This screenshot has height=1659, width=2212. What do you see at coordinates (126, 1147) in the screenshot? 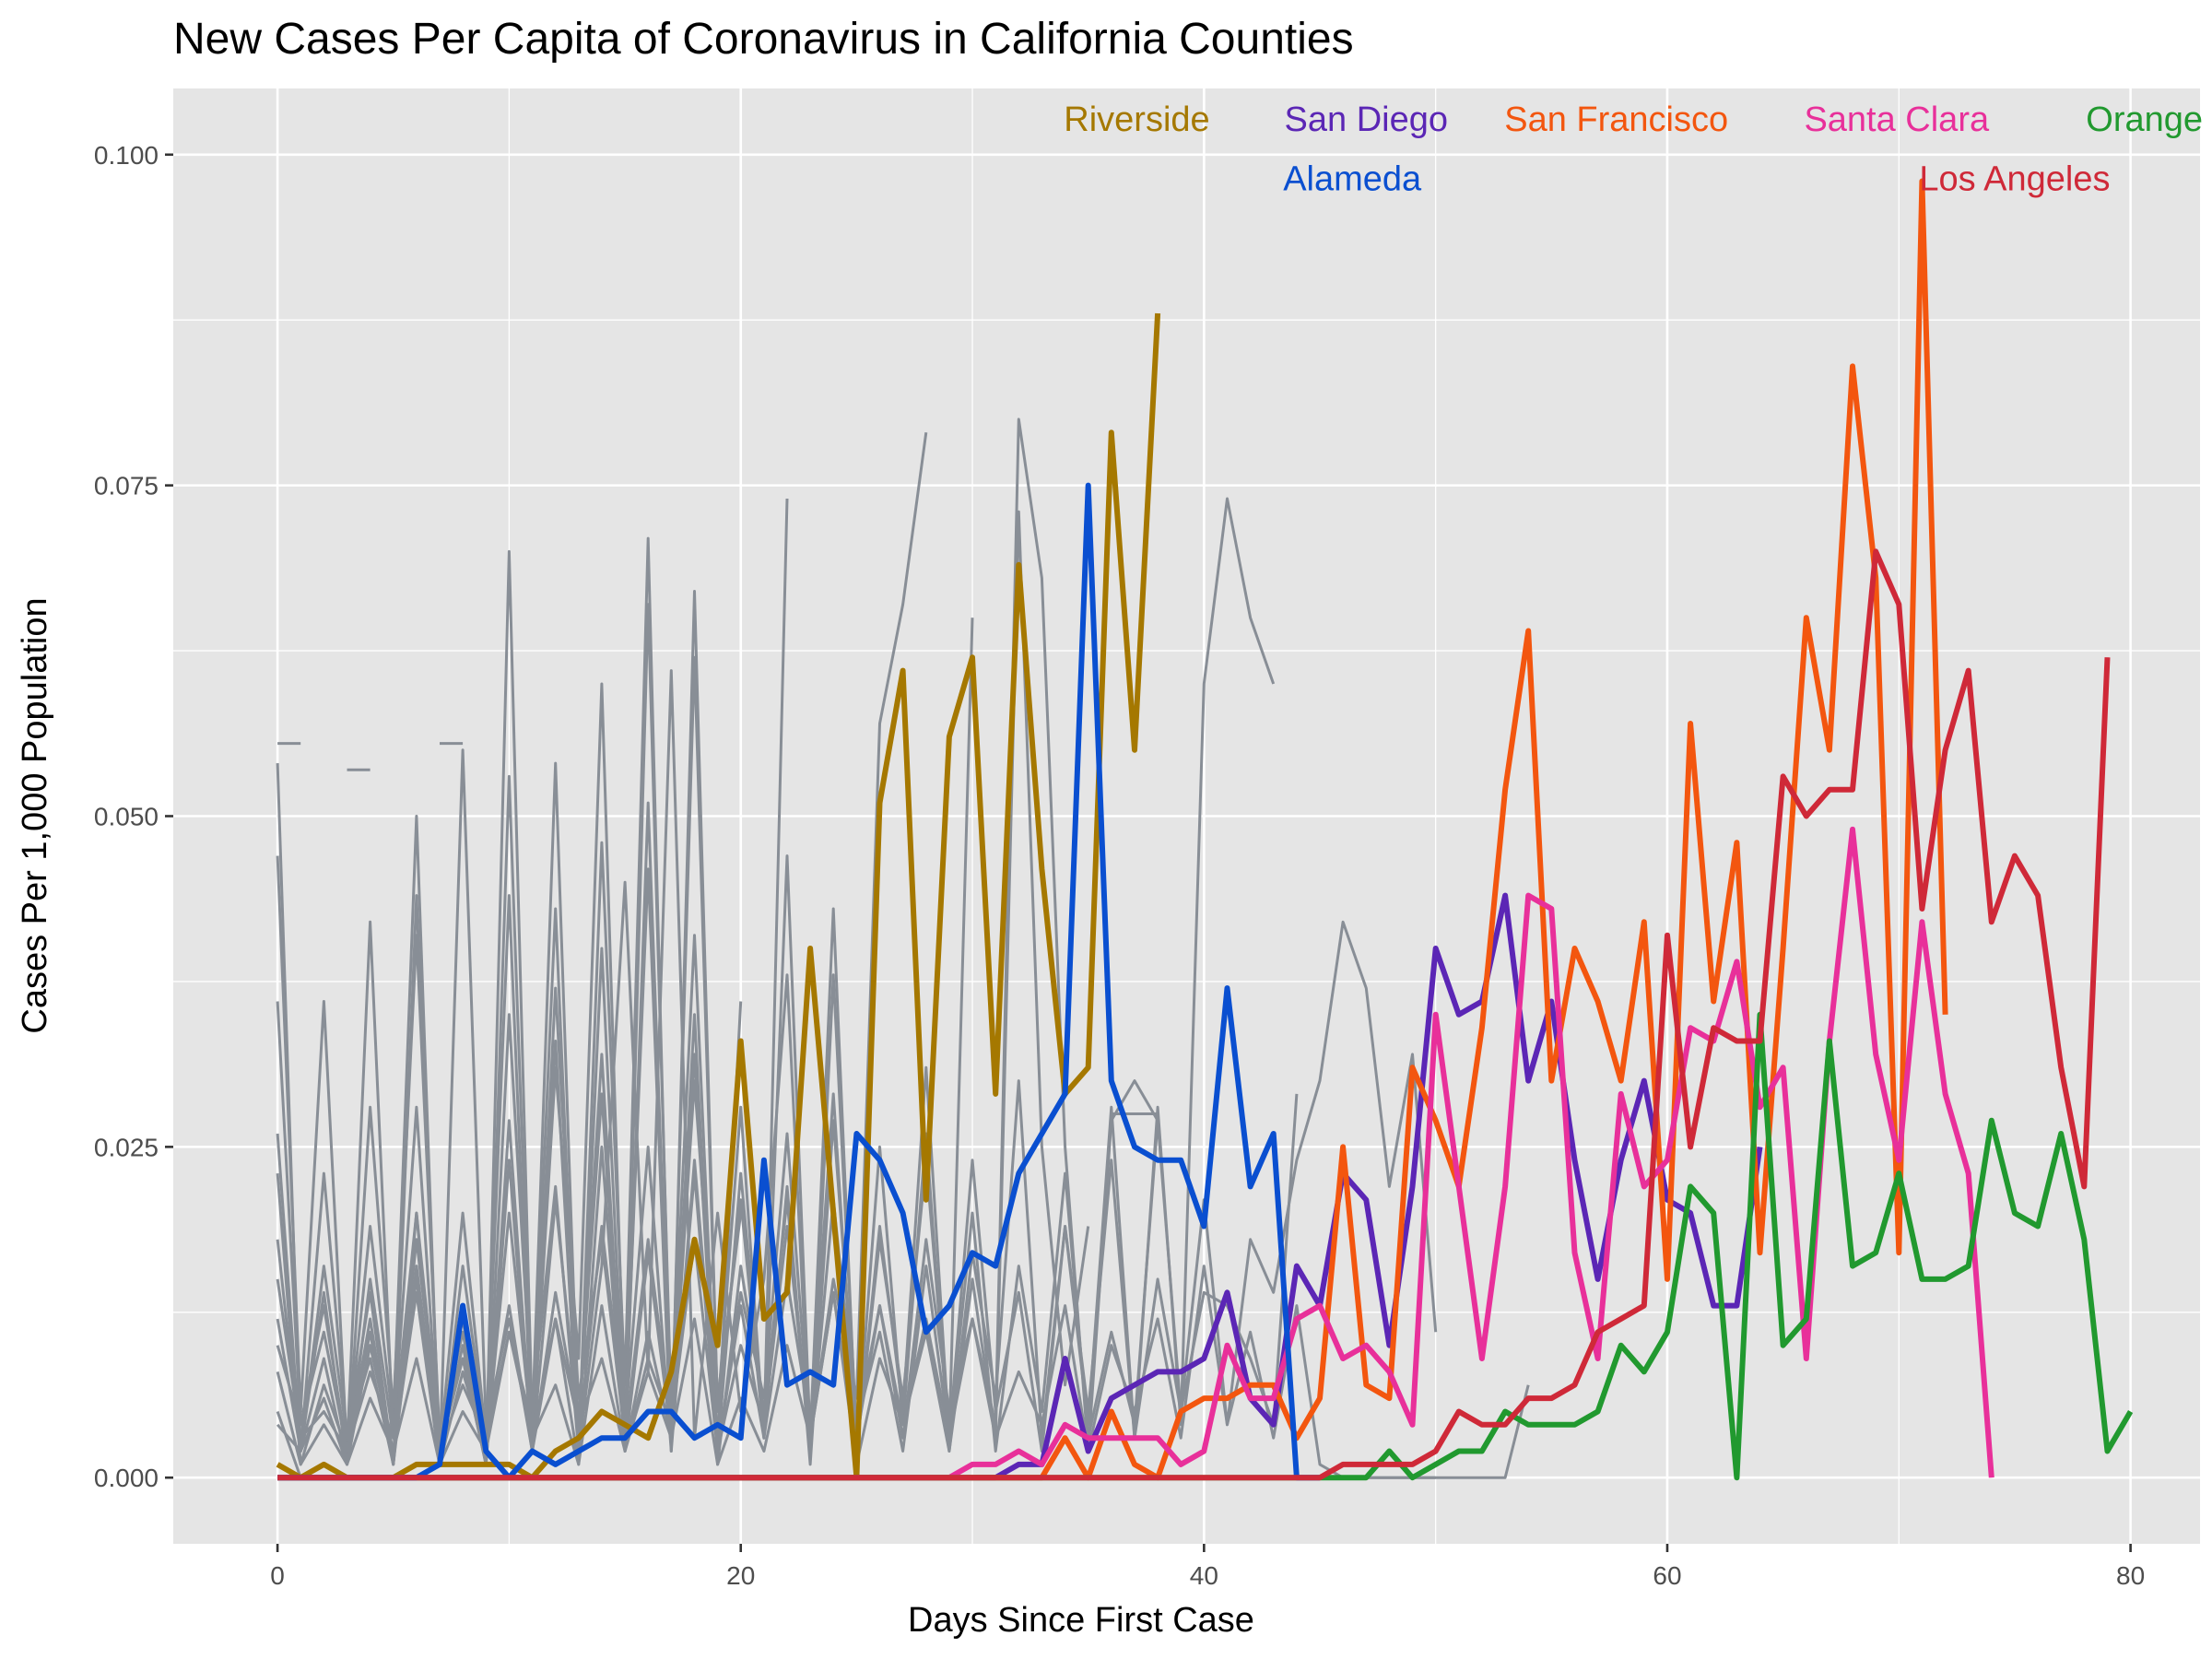
I see `y-tick-label: 0.025` at bounding box center [126, 1147].